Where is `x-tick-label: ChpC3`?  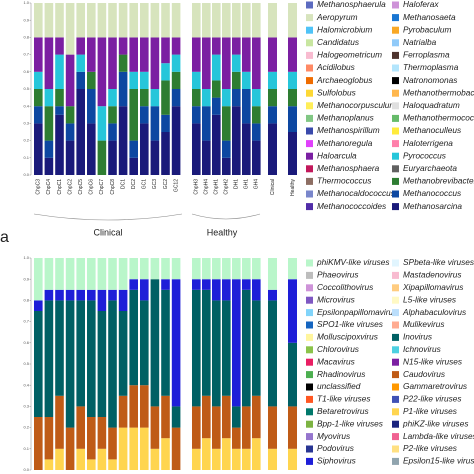 x-tick-label: ChpC3 is located at coordinates (39, 187).